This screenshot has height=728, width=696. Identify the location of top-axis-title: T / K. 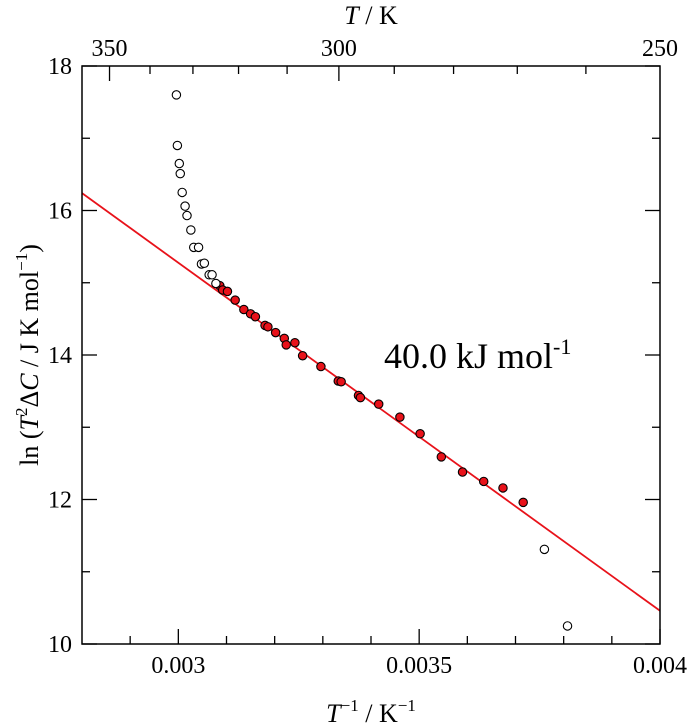
(371, 15).